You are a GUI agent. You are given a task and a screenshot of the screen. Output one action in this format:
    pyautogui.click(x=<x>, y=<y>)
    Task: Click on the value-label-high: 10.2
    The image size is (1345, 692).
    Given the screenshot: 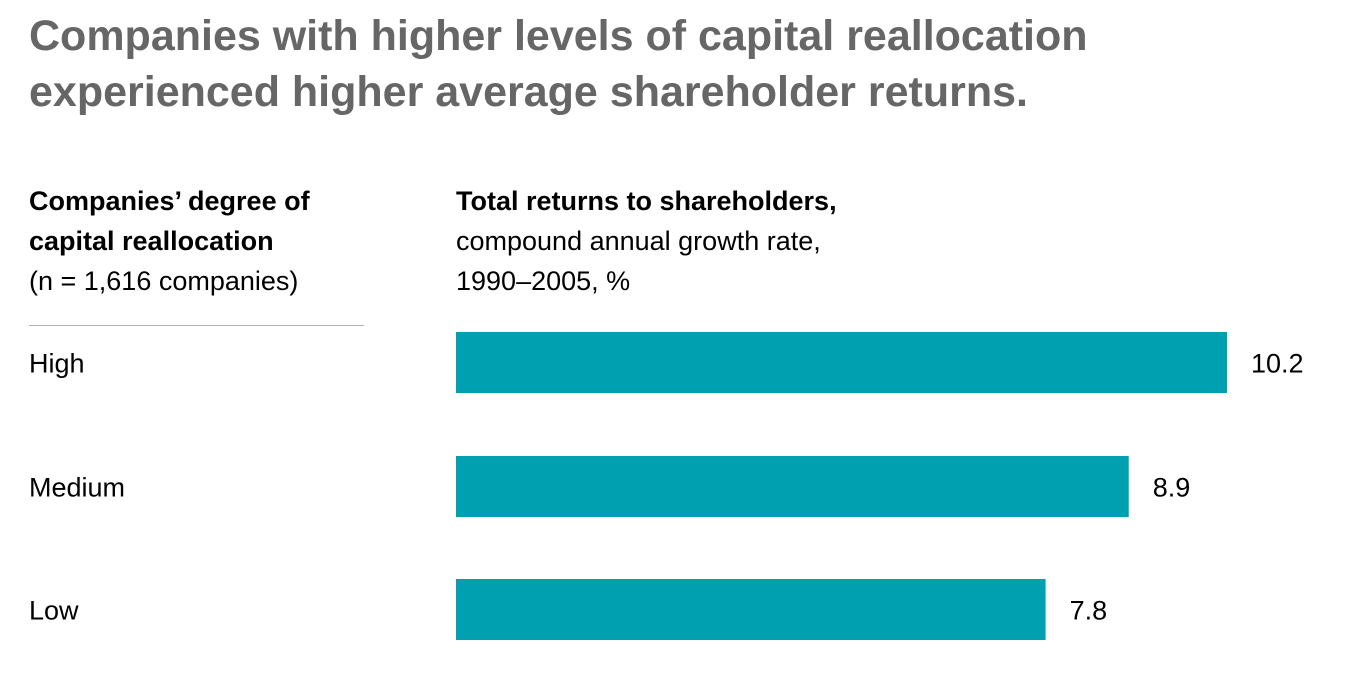 What is the action you would take?
    pyautogui.click(x=1277, y=364)
    